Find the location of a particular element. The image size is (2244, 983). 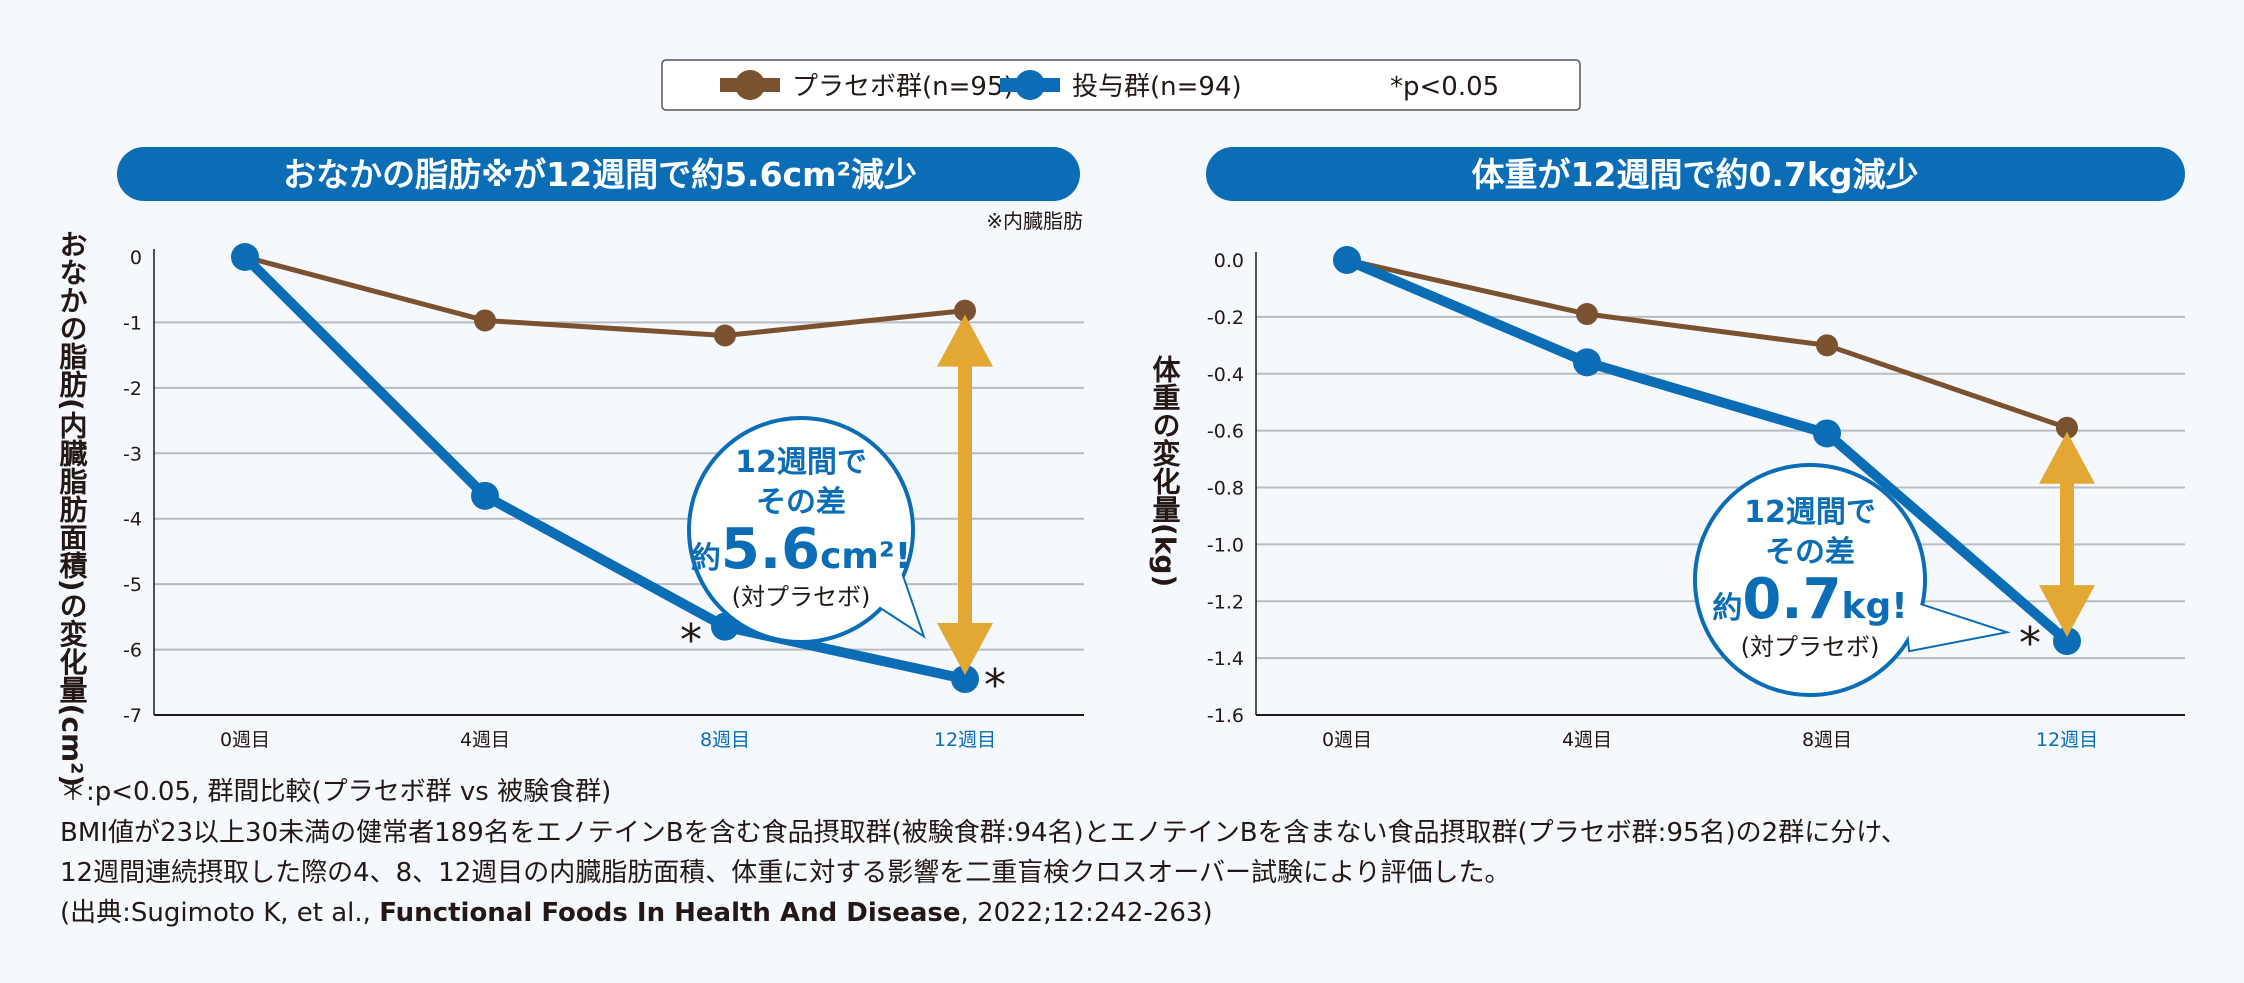

legend-significance: *p<0.05 is located at coordinates (1444, 87).